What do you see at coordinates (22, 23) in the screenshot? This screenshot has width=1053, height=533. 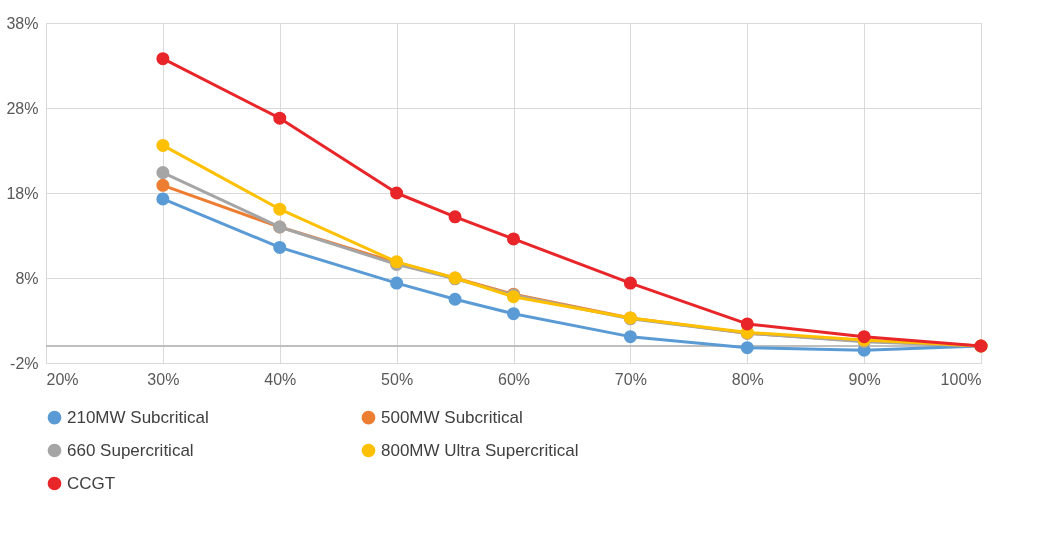 I see `y-tick-label: 38%` at bounding box center [22, 23].